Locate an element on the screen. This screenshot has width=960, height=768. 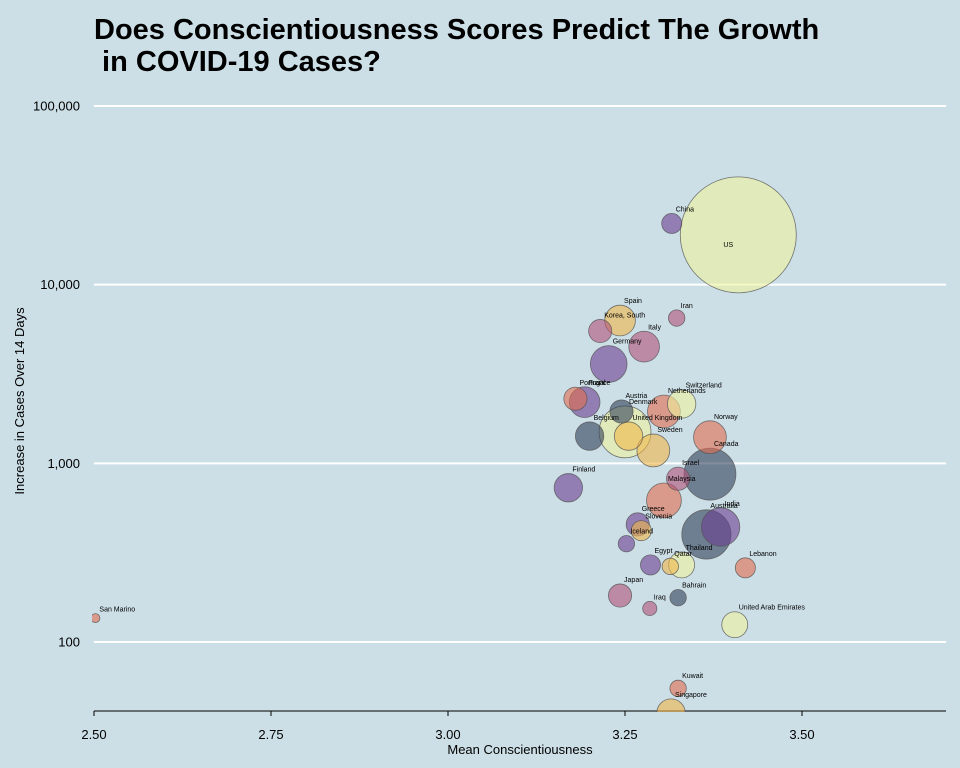
point-label: Bahrain is located at coordinates (694, 585).